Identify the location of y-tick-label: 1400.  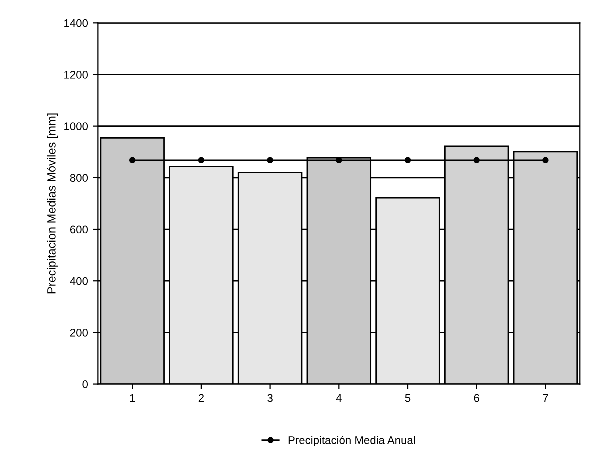
(76, 23).